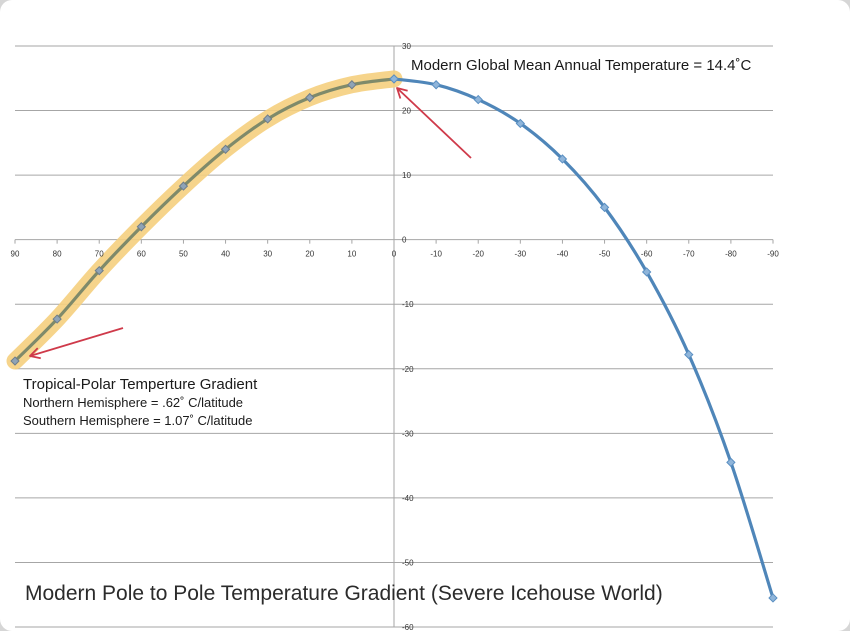 Image resolution: width=850 pixels, height=631 pixels. I want to click on x-tick-label-50: 50, so click(183, 254).